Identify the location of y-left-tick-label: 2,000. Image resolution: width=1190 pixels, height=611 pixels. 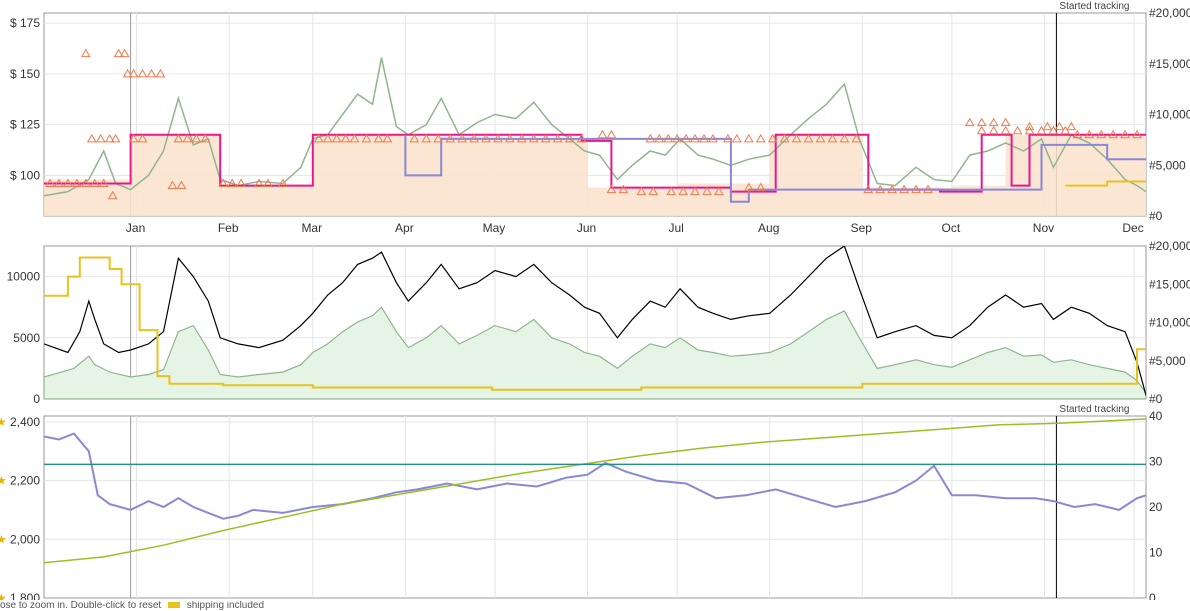
(25, 539).